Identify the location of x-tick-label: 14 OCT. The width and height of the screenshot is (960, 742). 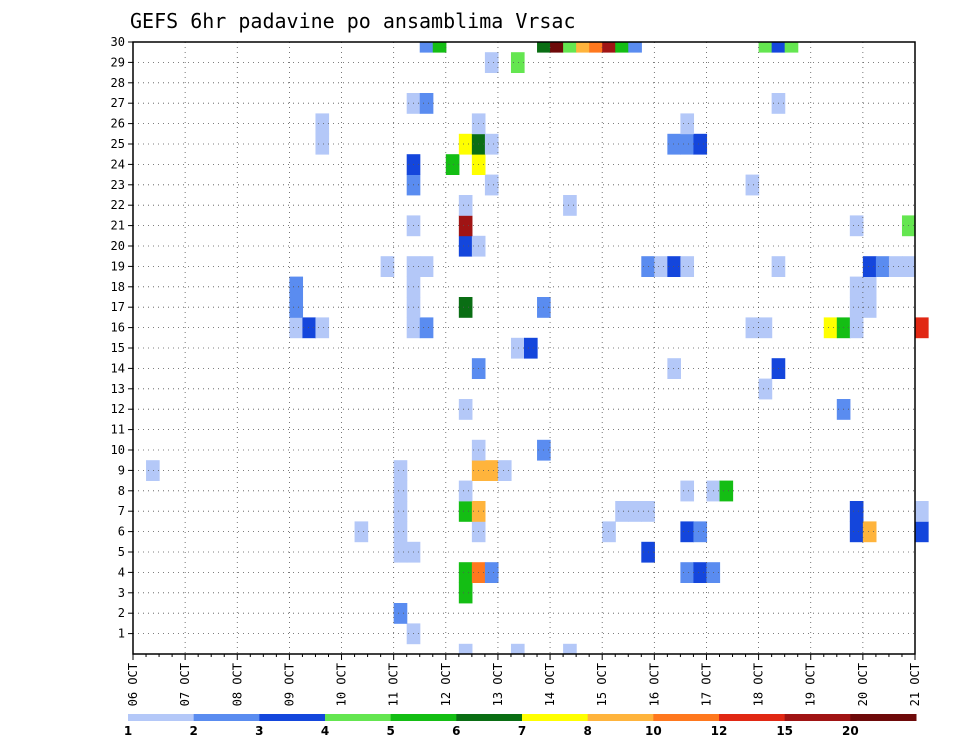
(550, 684).